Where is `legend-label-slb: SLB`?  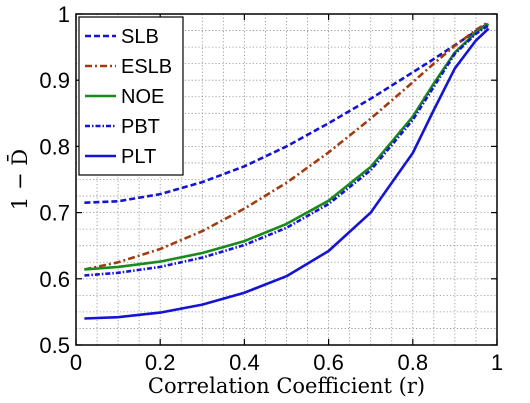 legend-label-slb: SLB is located at coordinates (140, 37).